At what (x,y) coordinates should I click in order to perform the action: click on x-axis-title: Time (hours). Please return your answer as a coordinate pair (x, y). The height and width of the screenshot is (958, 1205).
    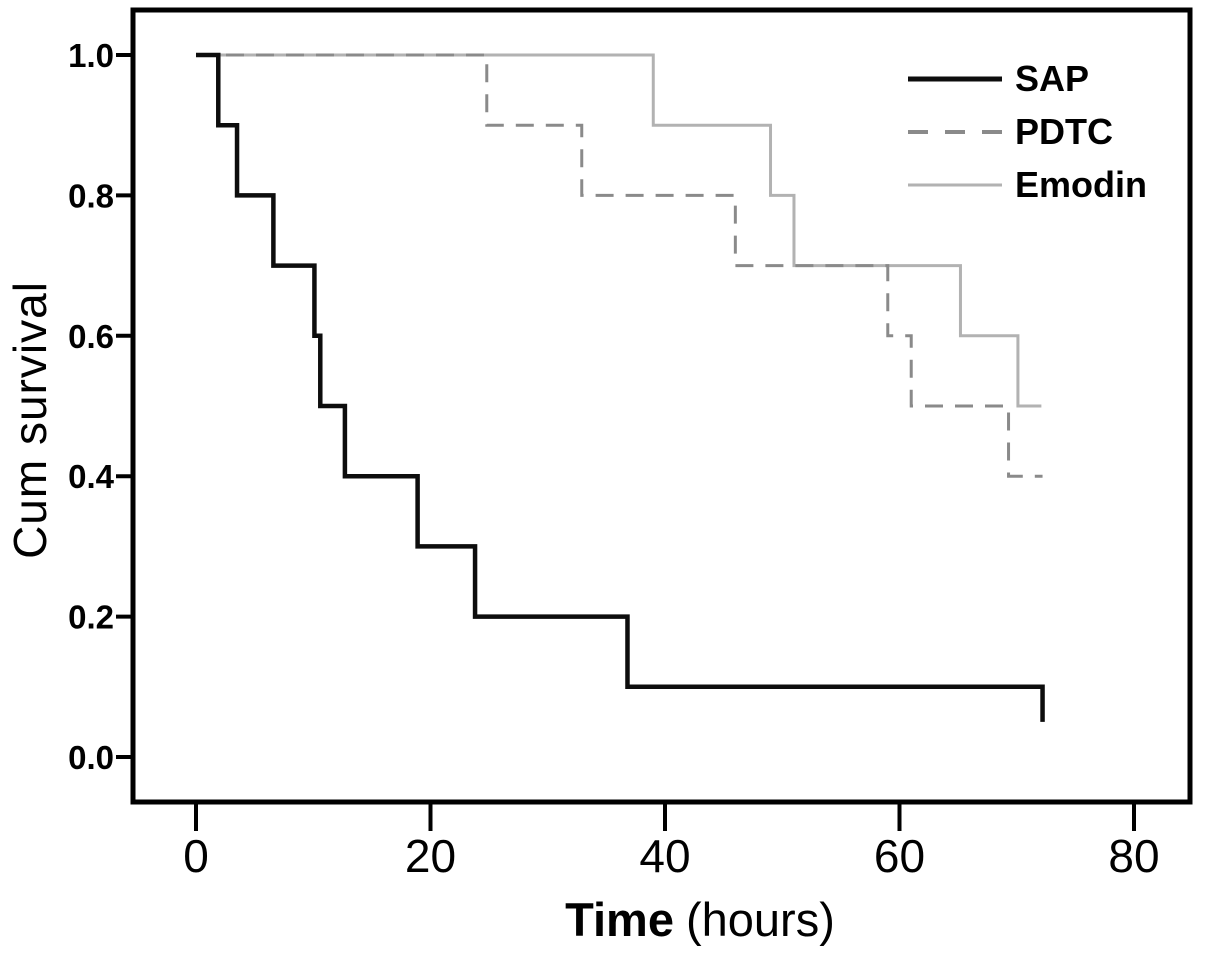
    Looking at the image, I should click on (700, 919).